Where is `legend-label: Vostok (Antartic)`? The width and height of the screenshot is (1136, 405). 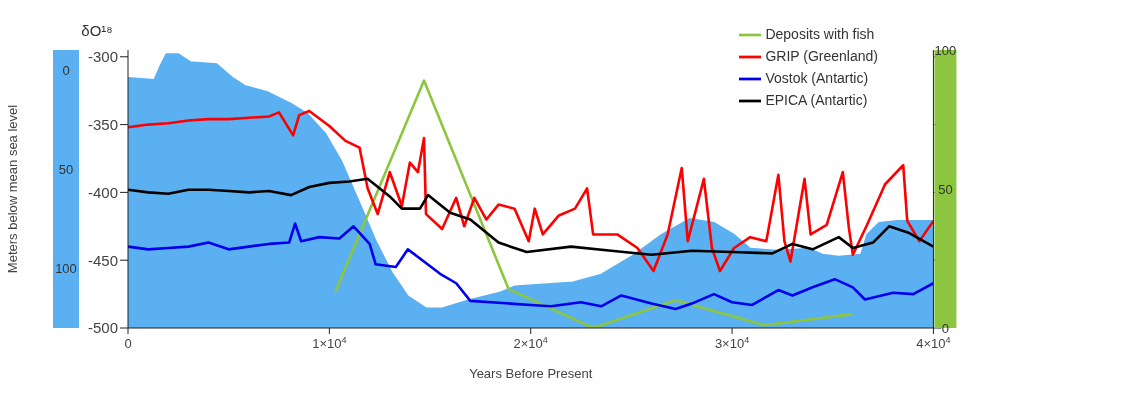 legend-label: Vostok (Antartic) is located at coordinates (817, 77).